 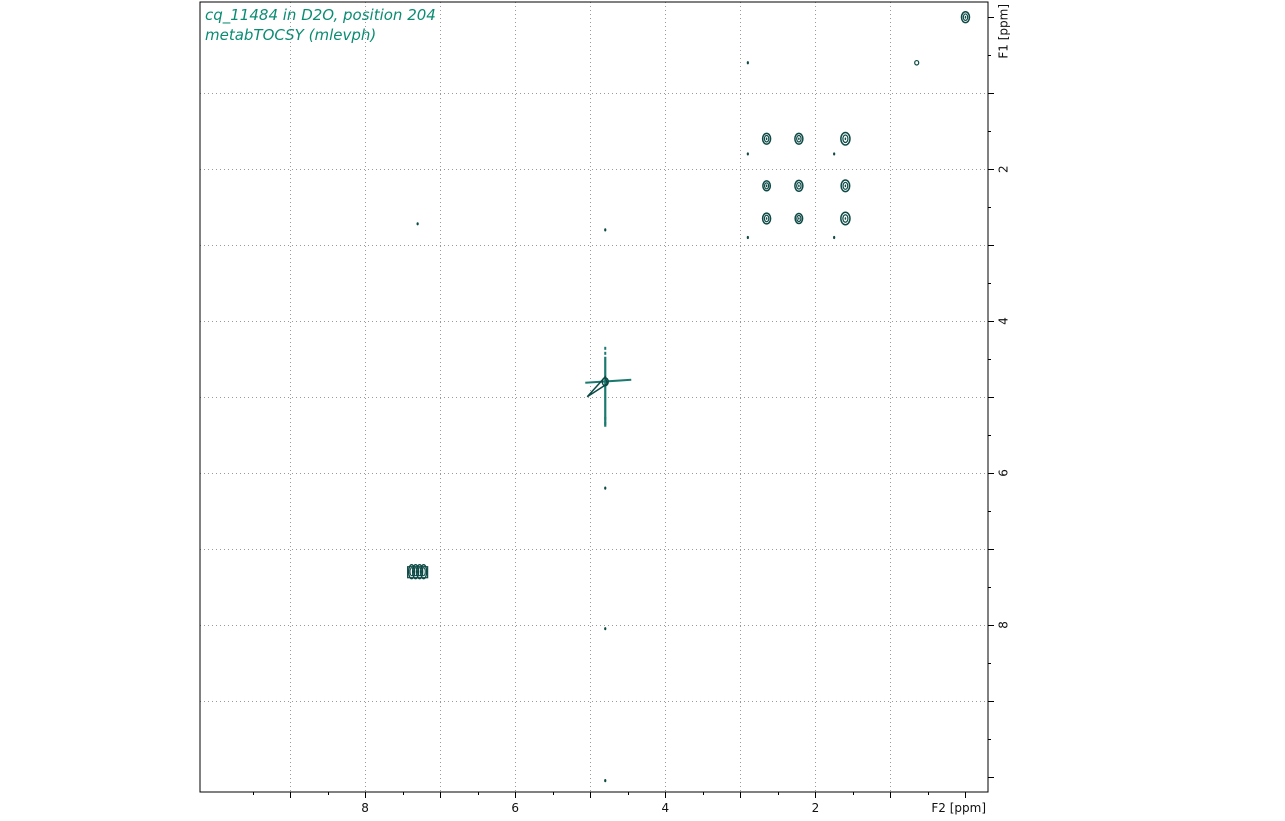 What do you see at coordinates (515, 808) in the screenshot?
I see `x-tick-label: 6` at bounding box center [515, 808].